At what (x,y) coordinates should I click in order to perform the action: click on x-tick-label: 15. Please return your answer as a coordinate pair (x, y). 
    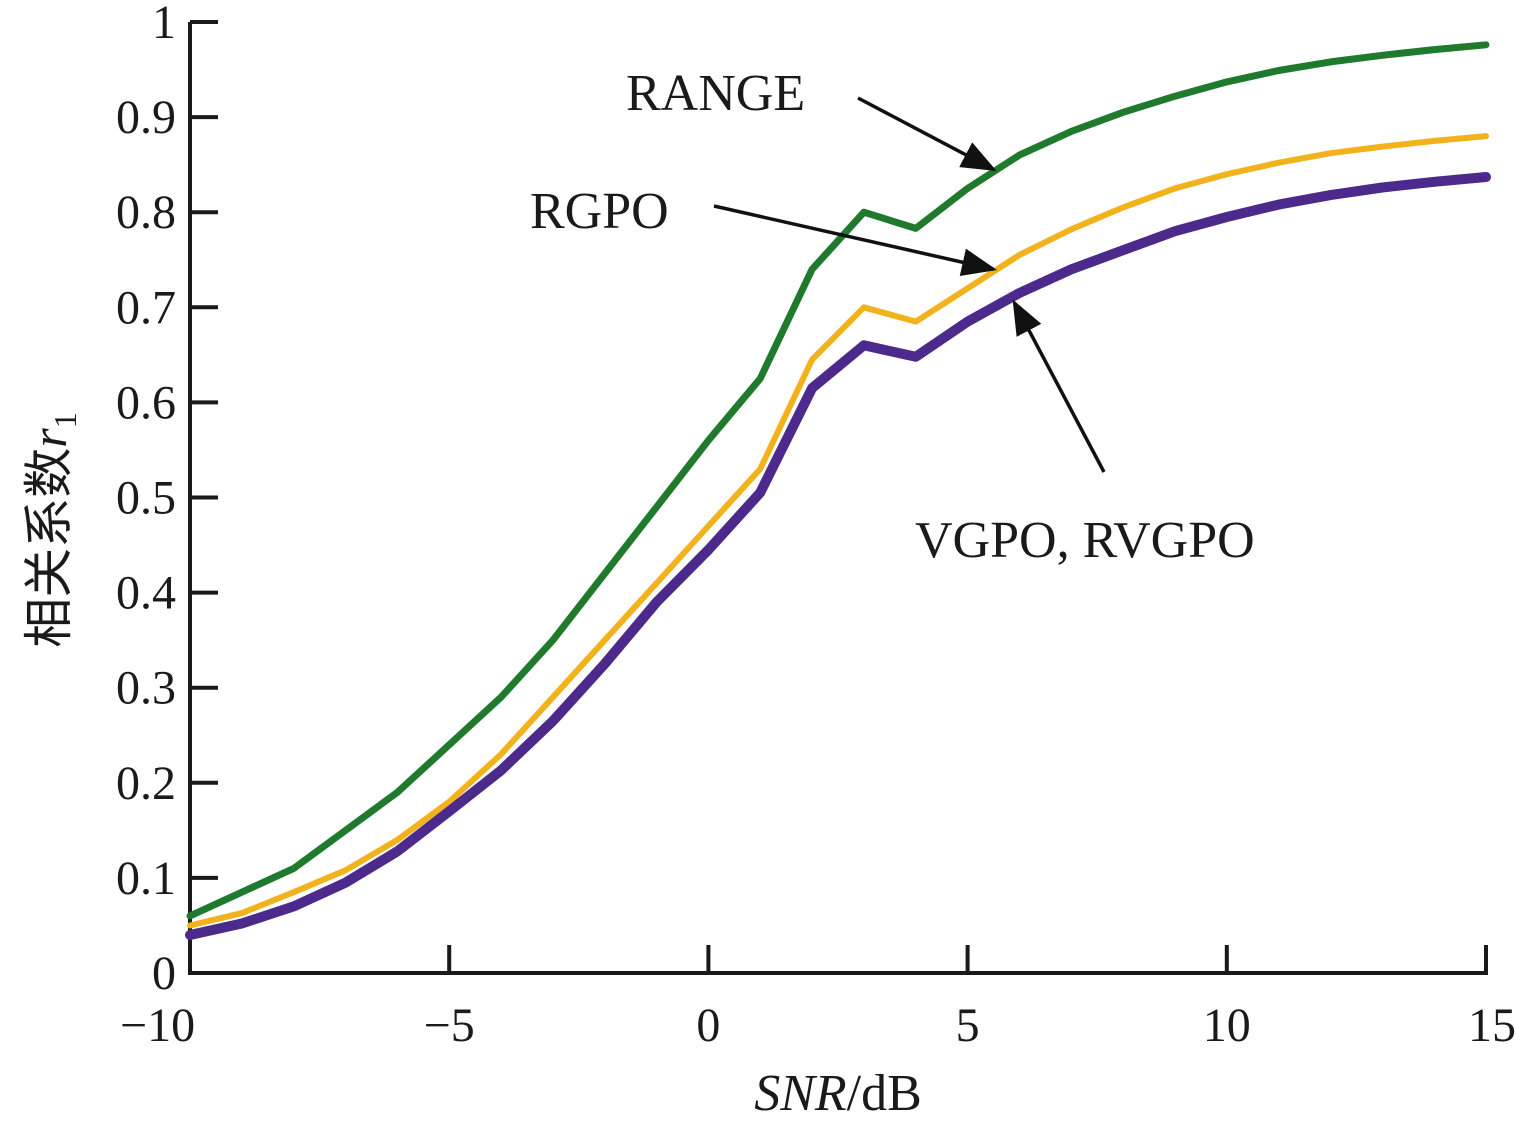
    Looking at the image, I should click on (1492, 1025).